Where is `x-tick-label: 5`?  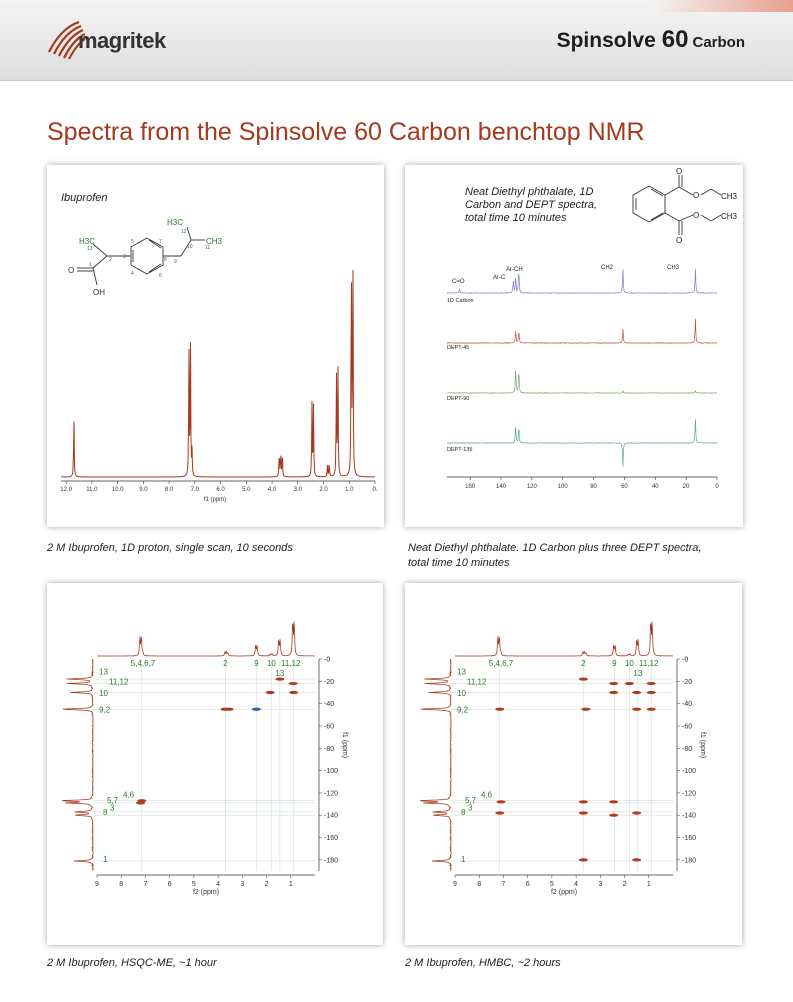
x-tick-label: 5 is located at coordinates (194, 884).